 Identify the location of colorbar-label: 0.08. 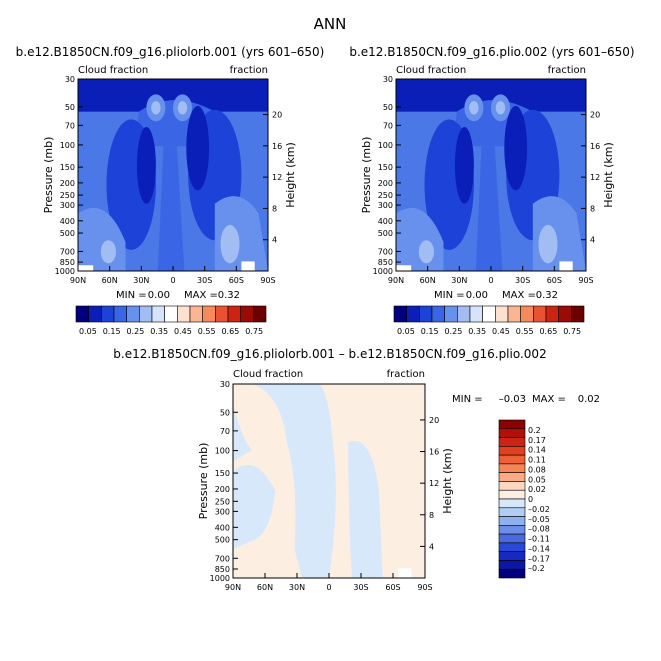
(537, 469).